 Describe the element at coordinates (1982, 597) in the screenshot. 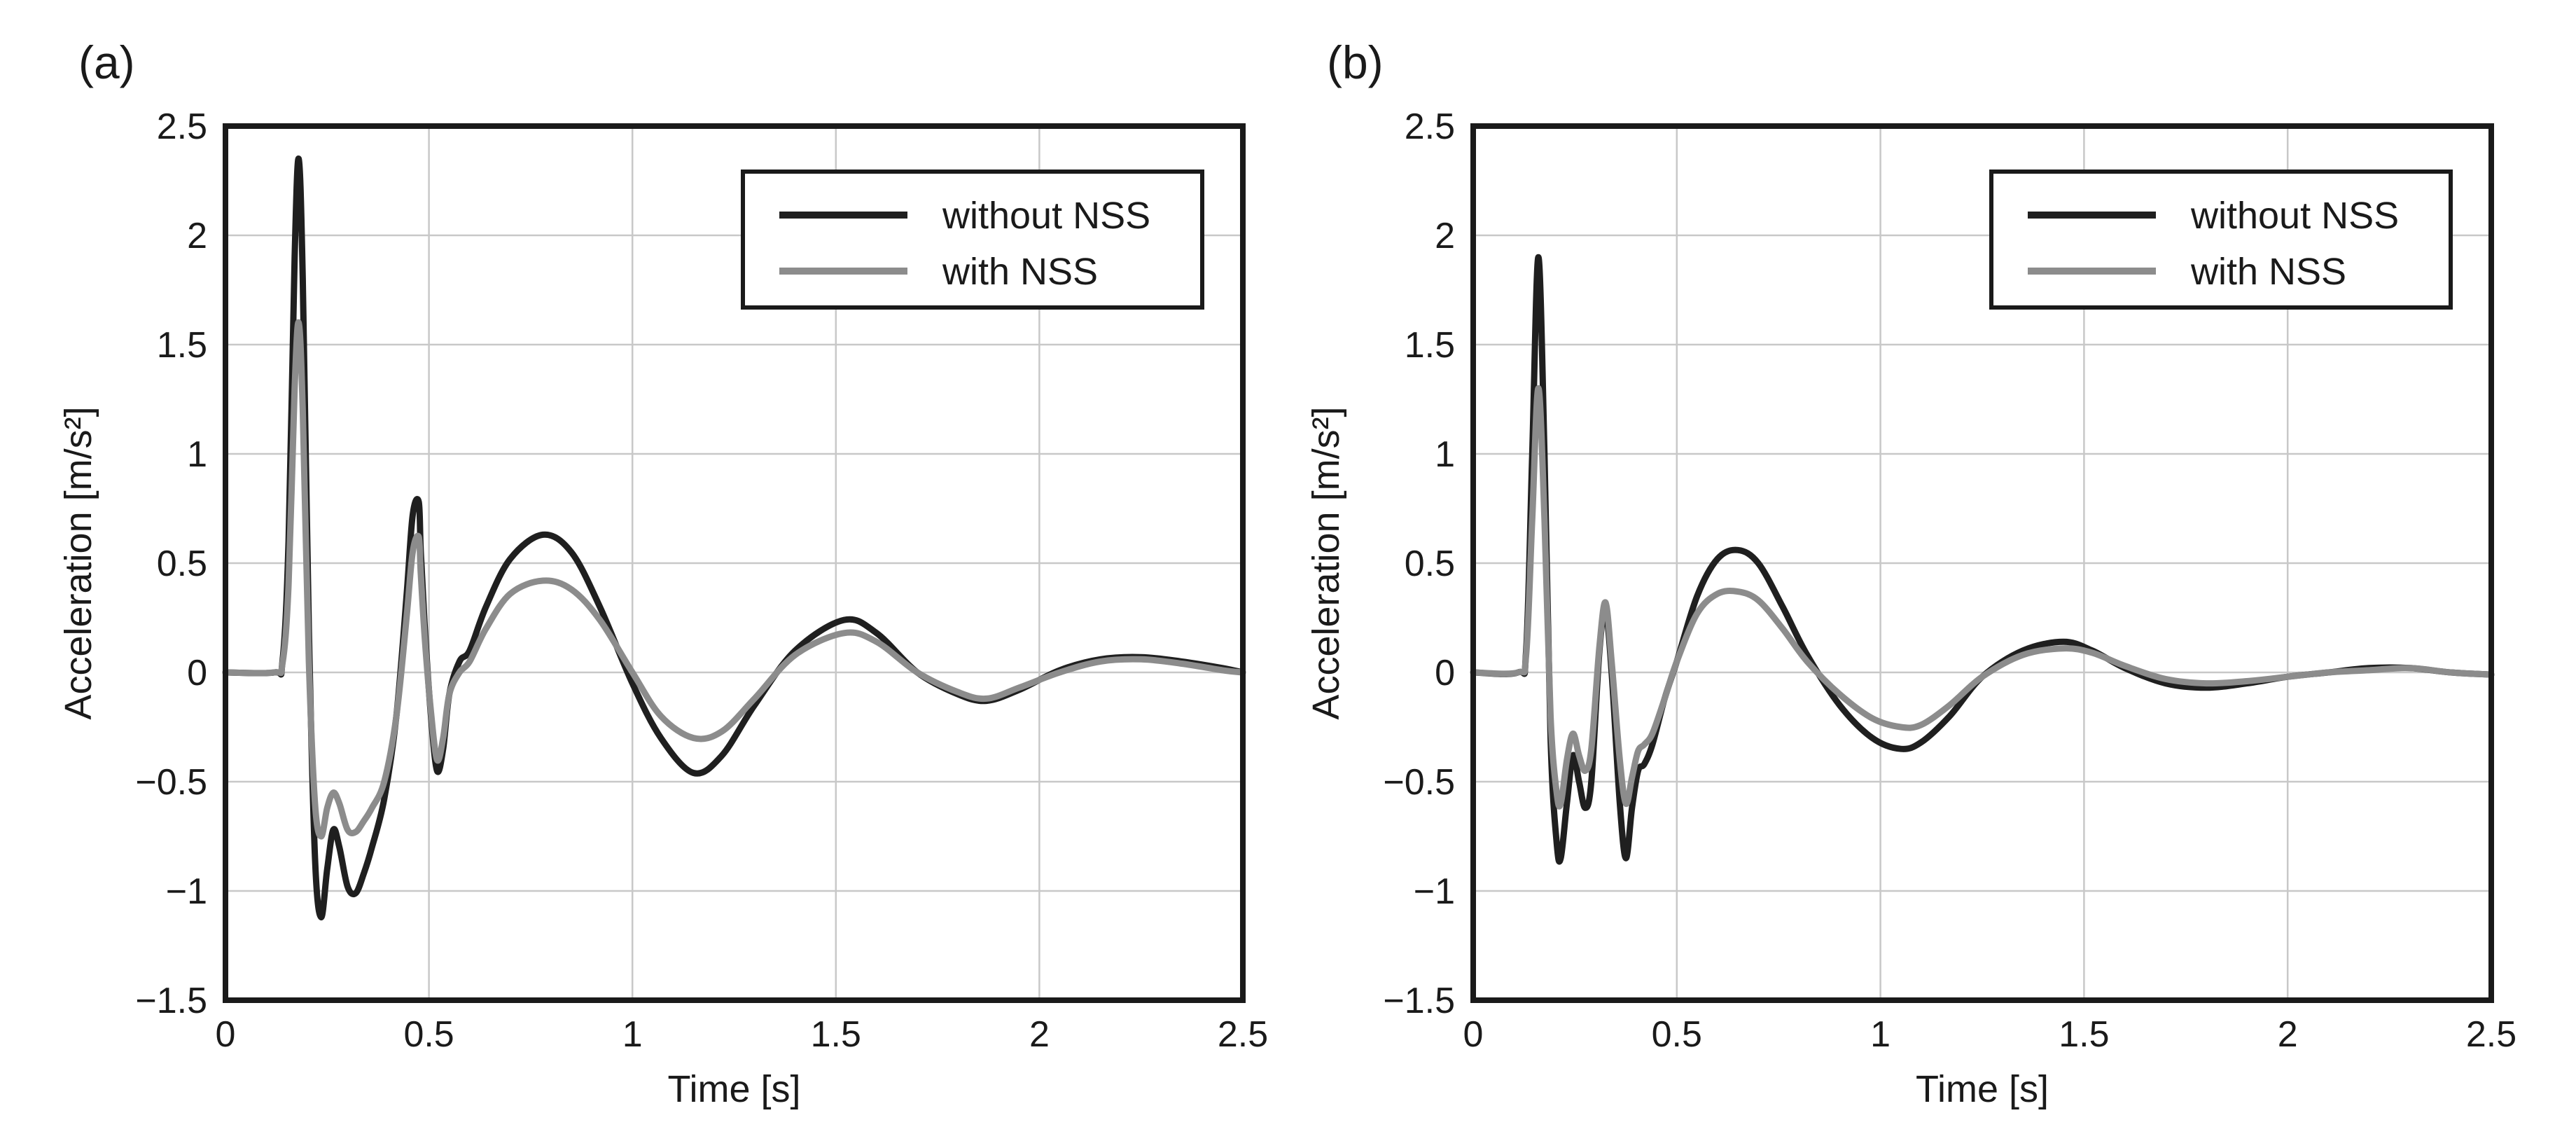

I see `series-line-with-nss` at that location.